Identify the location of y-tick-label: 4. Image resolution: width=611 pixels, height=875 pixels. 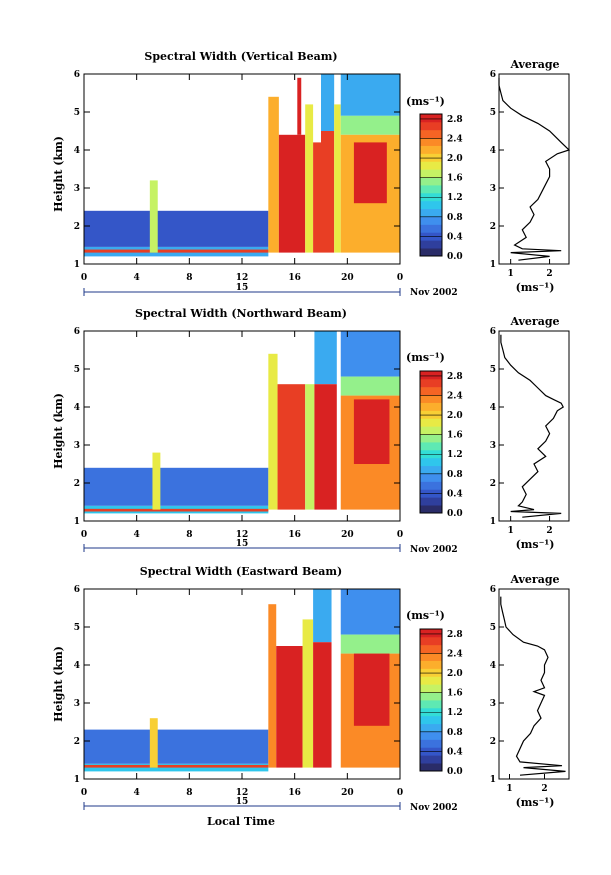
(77, 151).